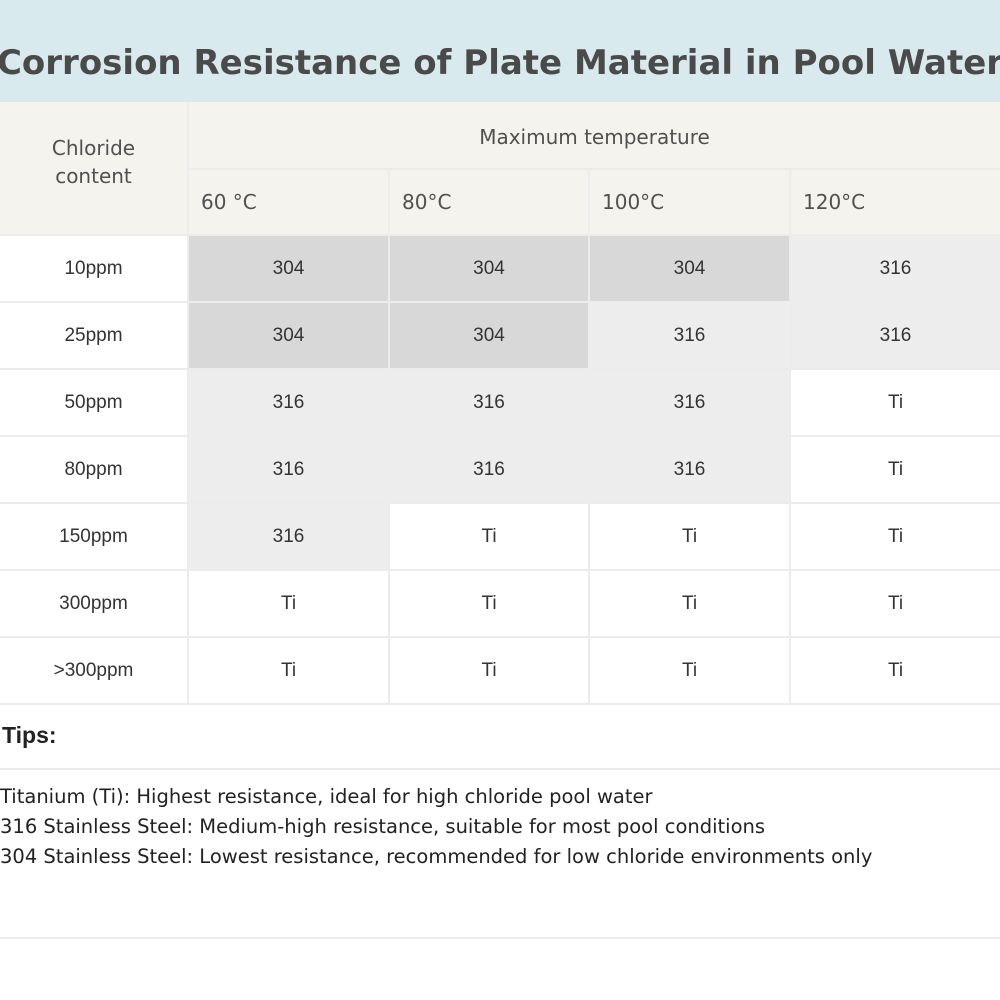 The width and height of the screenshot is (1000, 1000). What do you see at coordinates (94, 402) in the screenshot?
I see `chloride-level-cell: 50ppm` at bounding box center [94, 402].